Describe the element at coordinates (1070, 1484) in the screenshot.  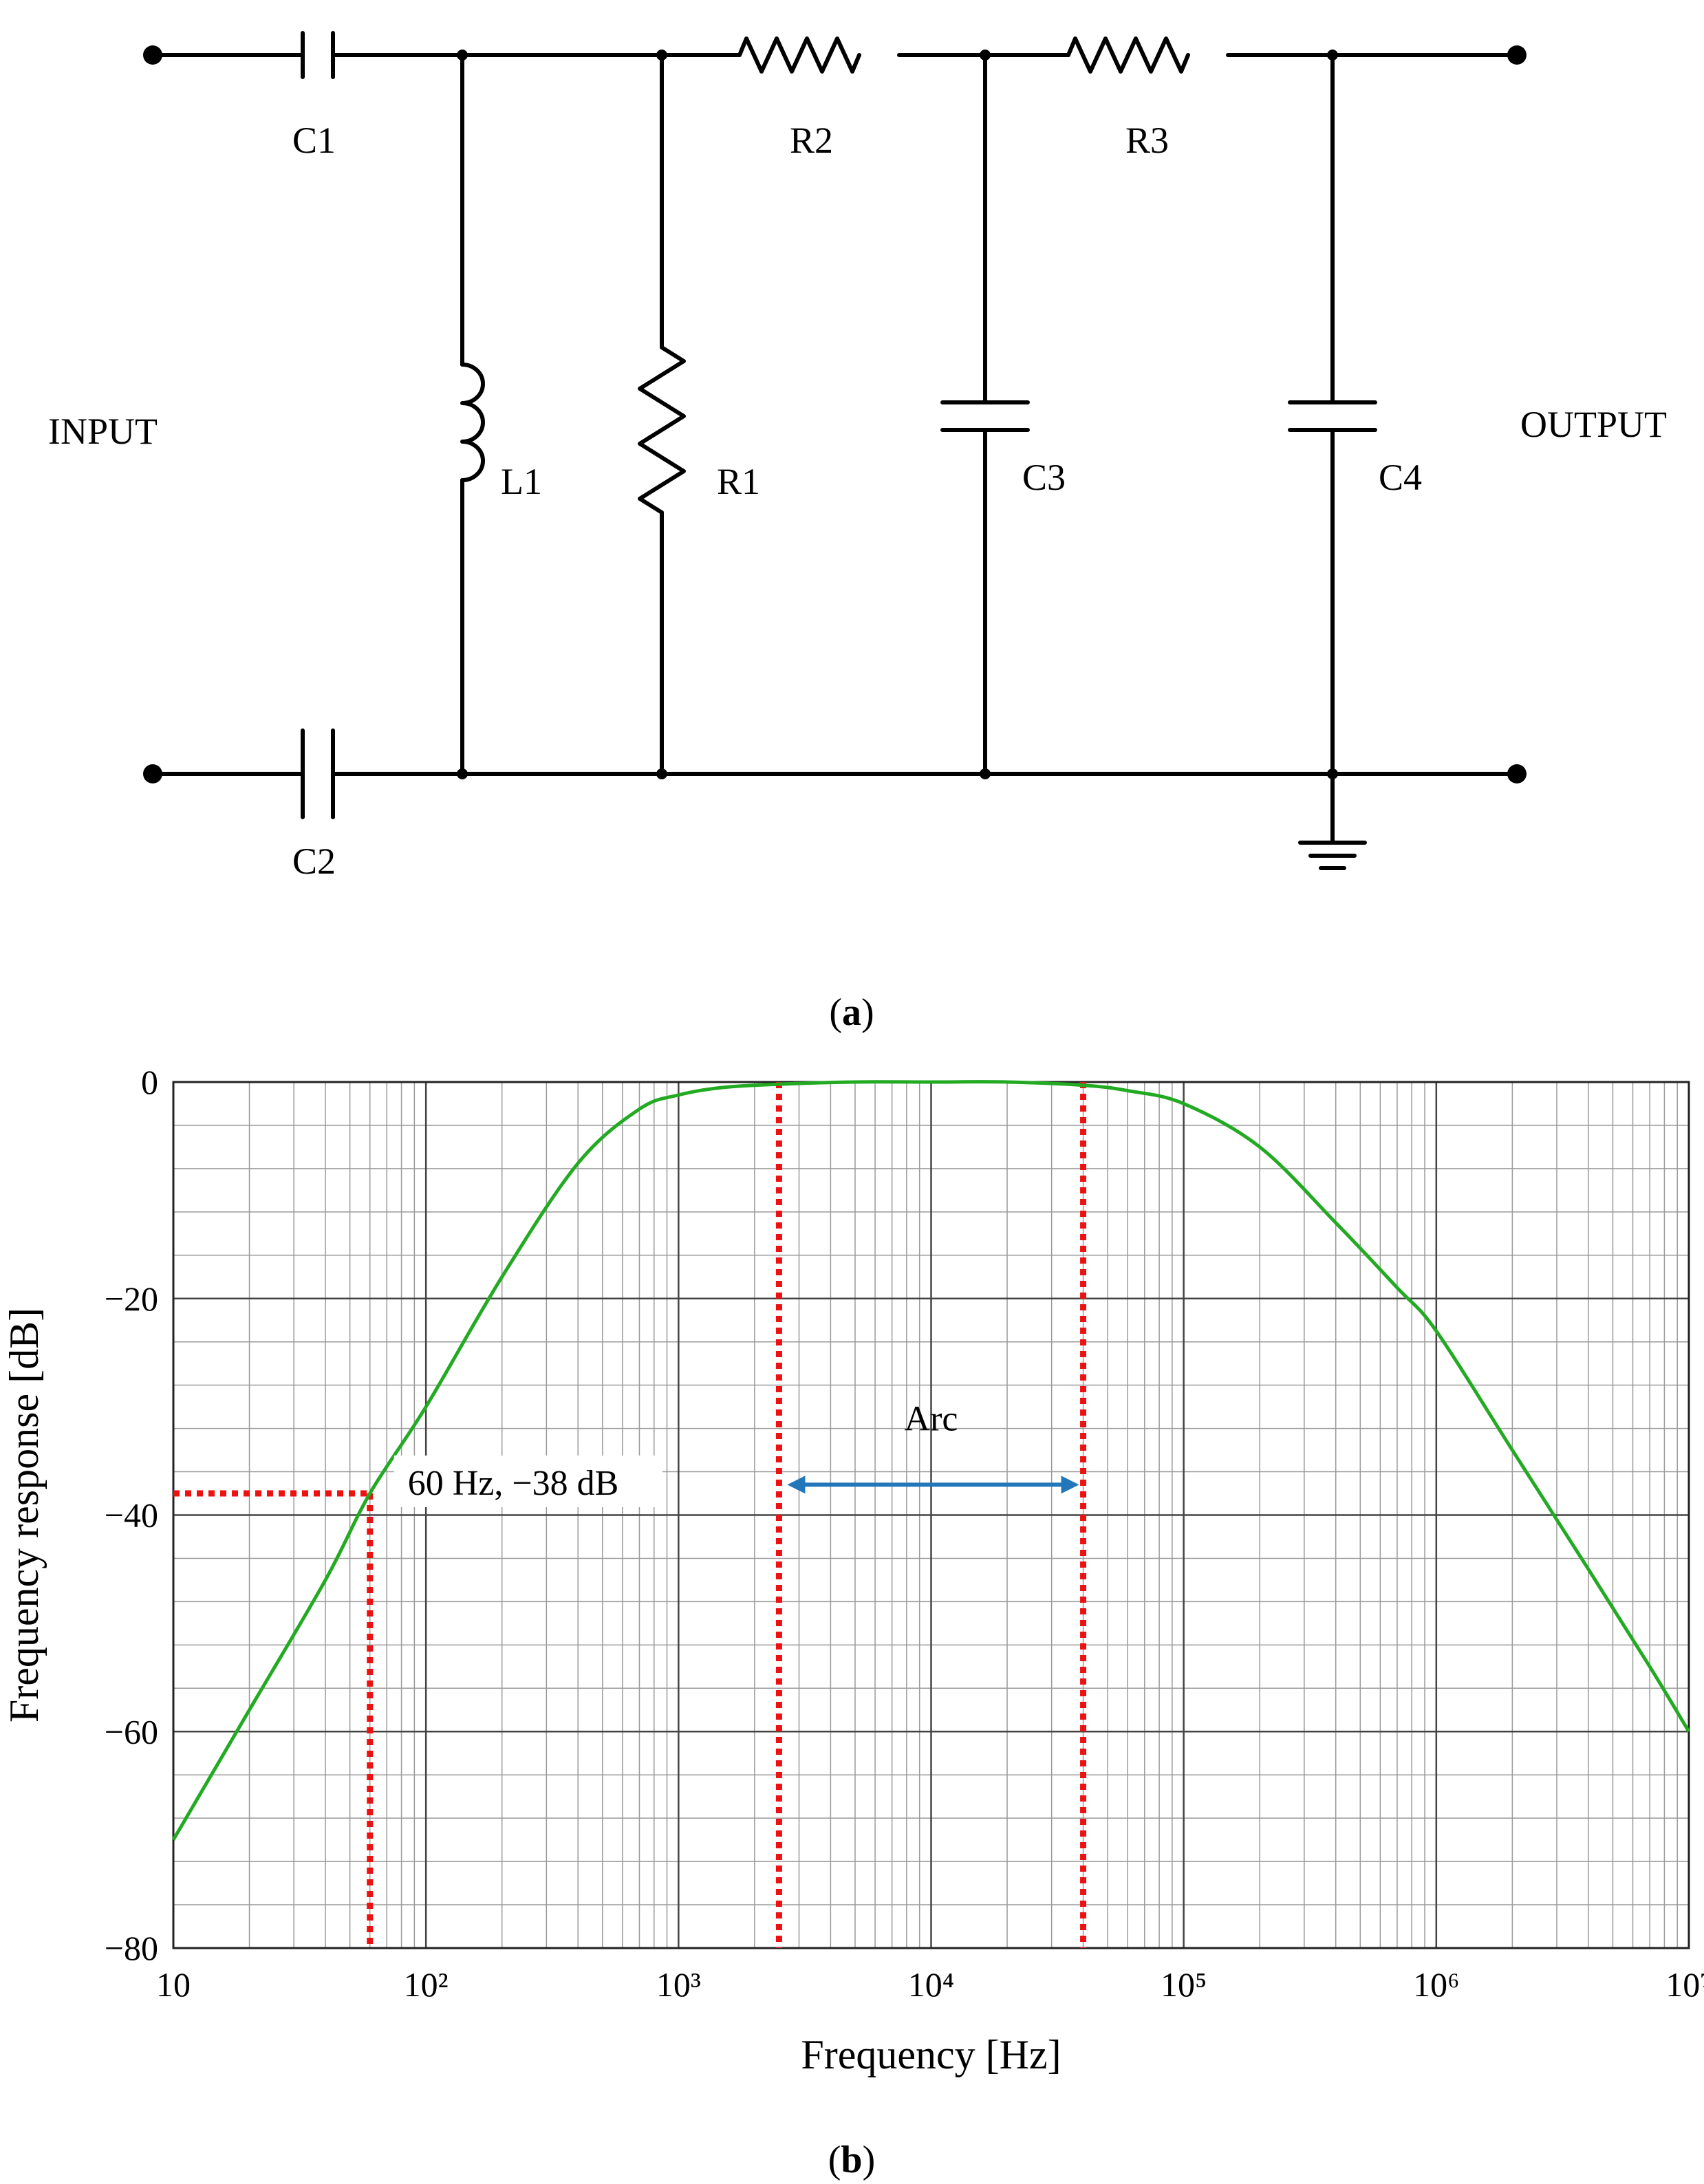
I see `band-arrow-head-right` at that location.